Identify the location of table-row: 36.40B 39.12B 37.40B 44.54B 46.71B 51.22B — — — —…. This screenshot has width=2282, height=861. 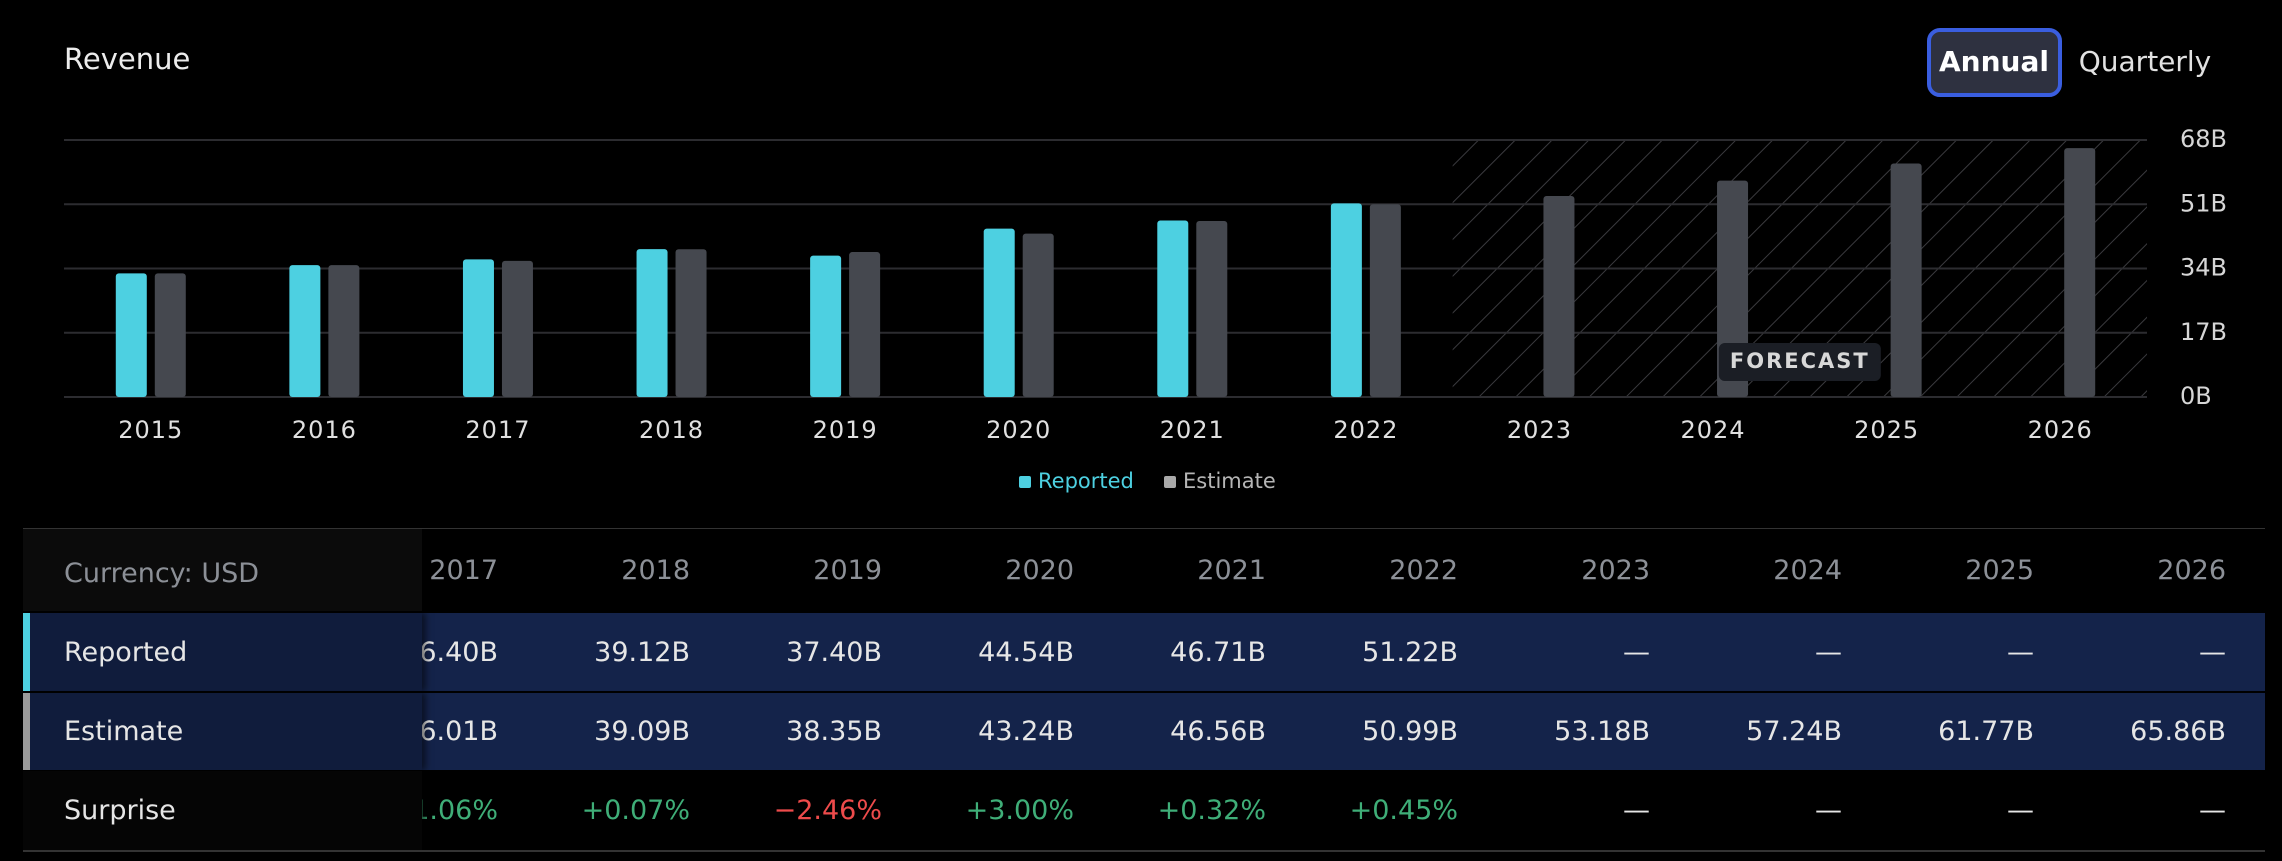
(1144, 652).